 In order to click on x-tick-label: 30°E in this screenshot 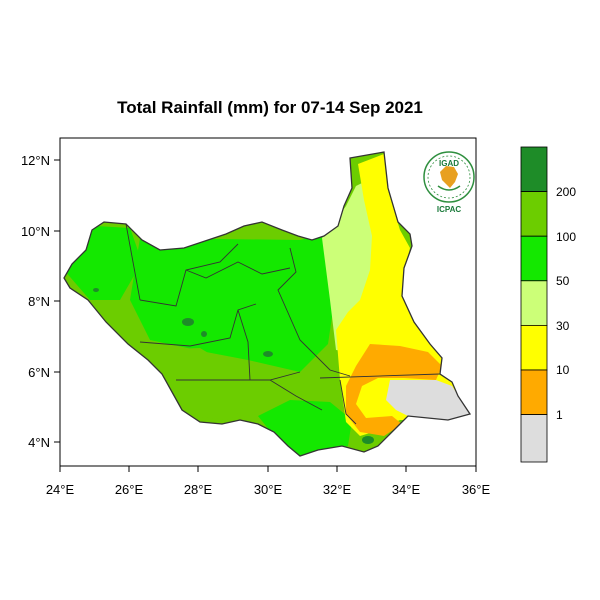, I will do `click(268, 489)`.